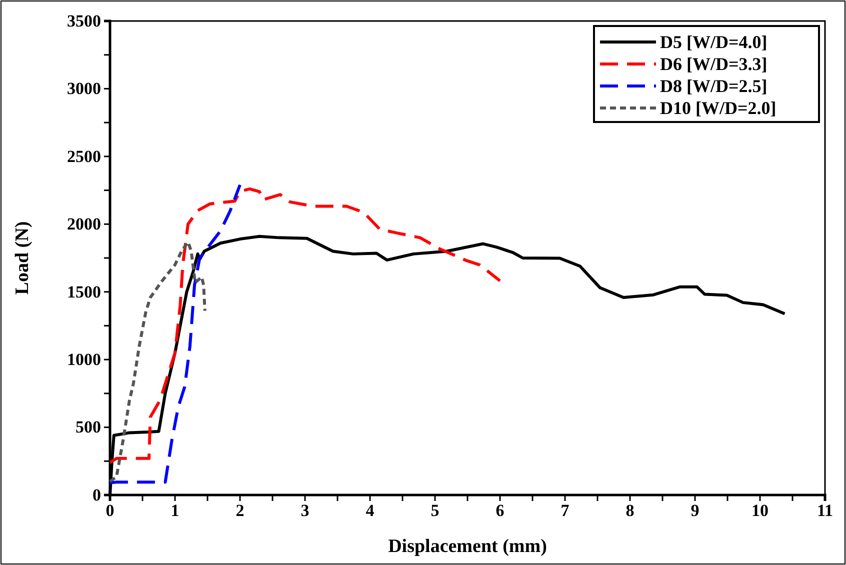 This screenshot has width=846, height=565. Describe the element at coordinates (84, 224) in the screenshot. I see `y-tick-label: 2000` at that location.